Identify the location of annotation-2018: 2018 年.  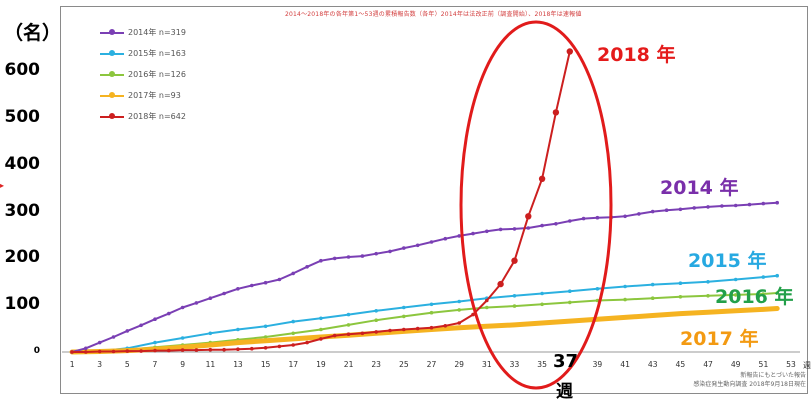
(636, 55).